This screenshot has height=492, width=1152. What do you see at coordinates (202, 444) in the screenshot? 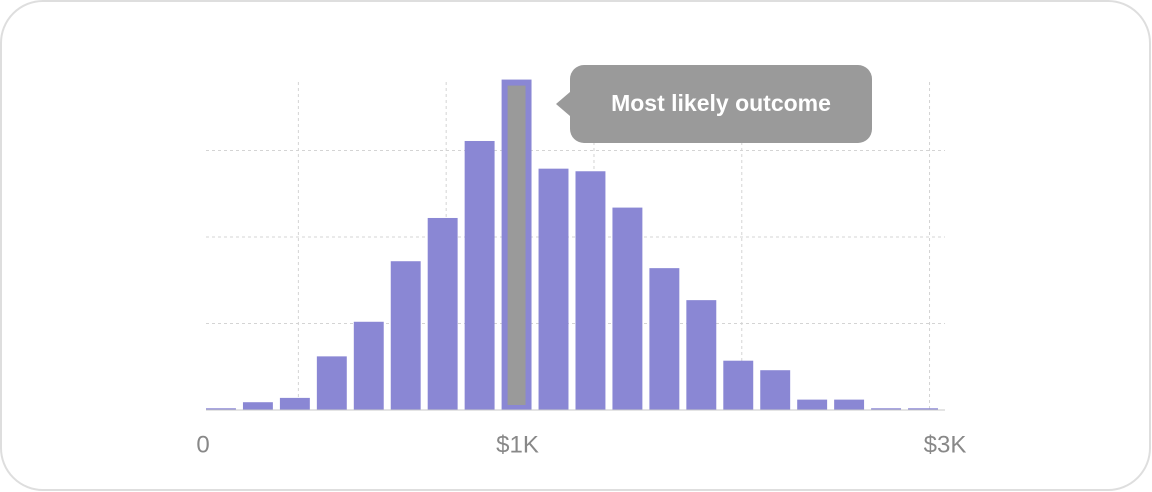
I see `x-tick-label: 0` at bounding box center [202, 444].